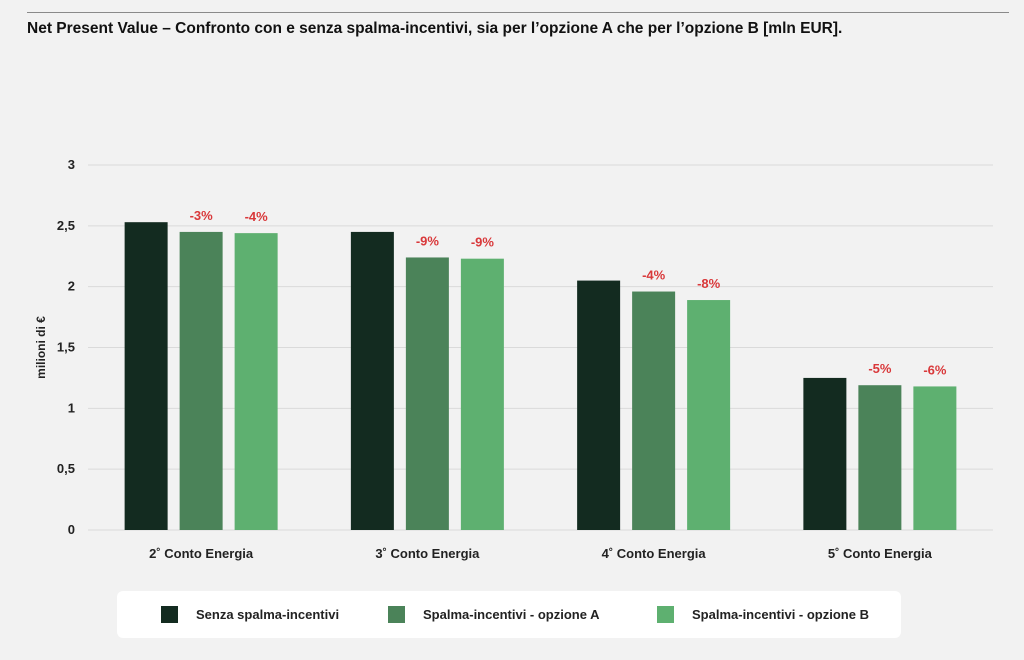 This screenshot has width=1024, height=660. Describe the element at coordinates (880, 553) in the screenshot. I see `x-category-label: 5˚ Conto Energia` at that location.